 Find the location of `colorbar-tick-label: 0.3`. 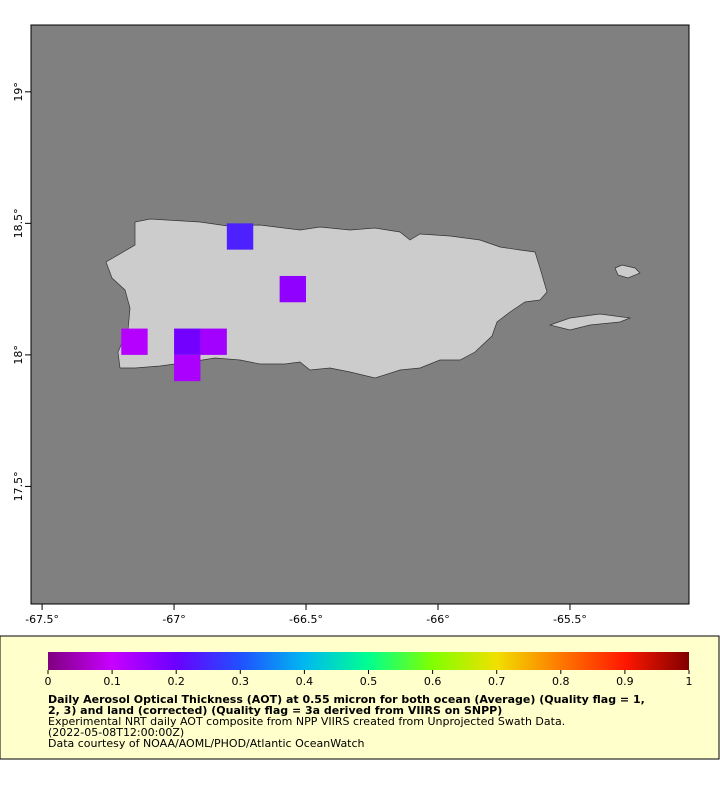

colorbar-tick-label: 0.3 is located at coordinates (241, 681).